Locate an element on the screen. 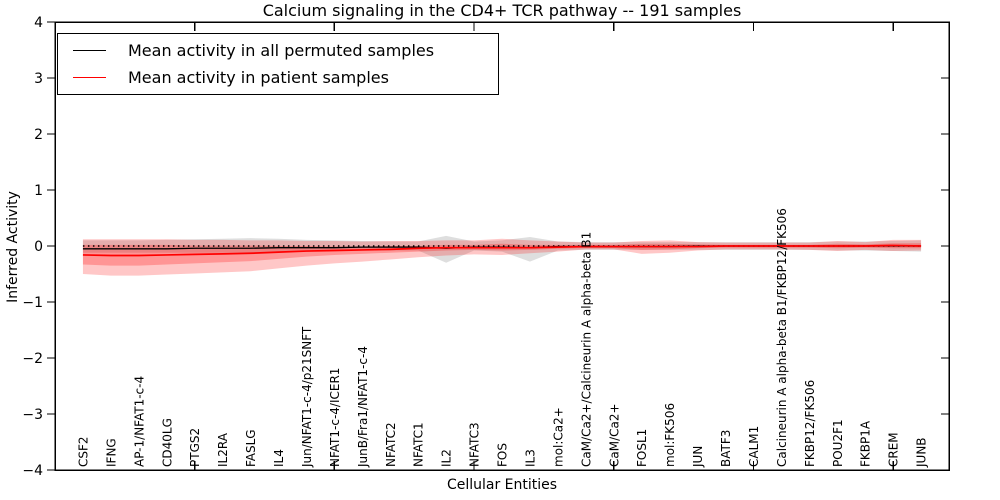  x-category-label: CaM/Ca2+/Calcineurin A alpha-beta B1 is located at coordinates (586, 349).